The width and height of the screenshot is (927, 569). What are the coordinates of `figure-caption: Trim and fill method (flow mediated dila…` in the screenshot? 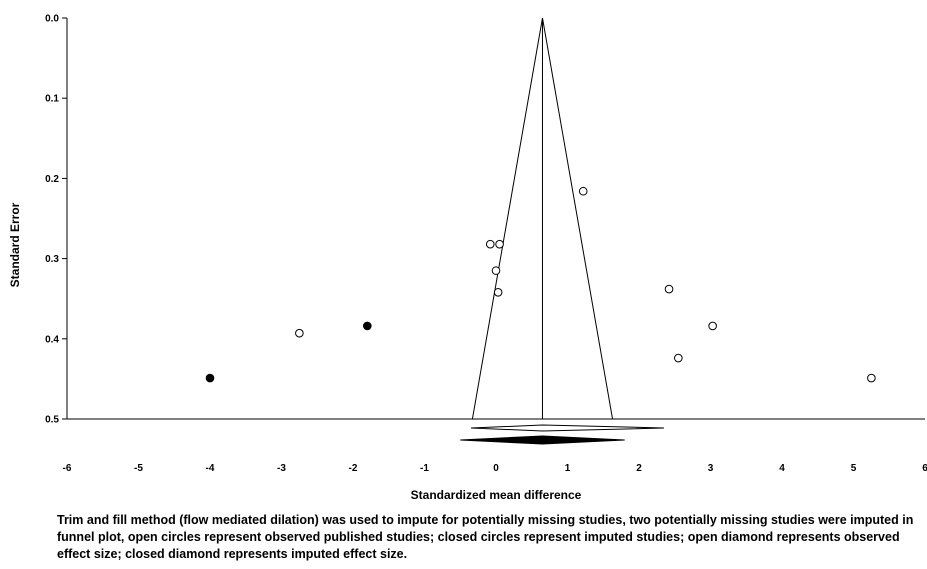 It's located at (485, 537).